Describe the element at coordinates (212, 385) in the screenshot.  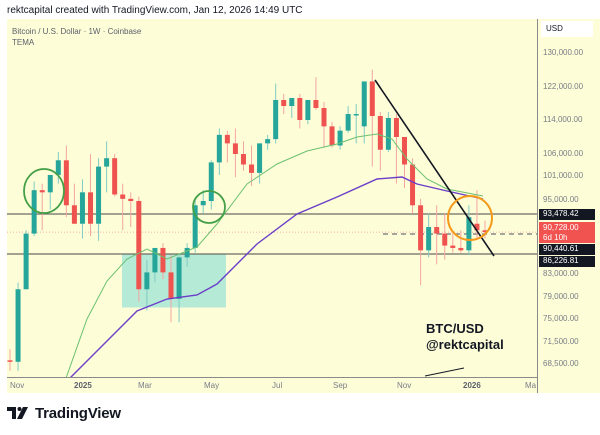
I see `time-label: May` at that location.